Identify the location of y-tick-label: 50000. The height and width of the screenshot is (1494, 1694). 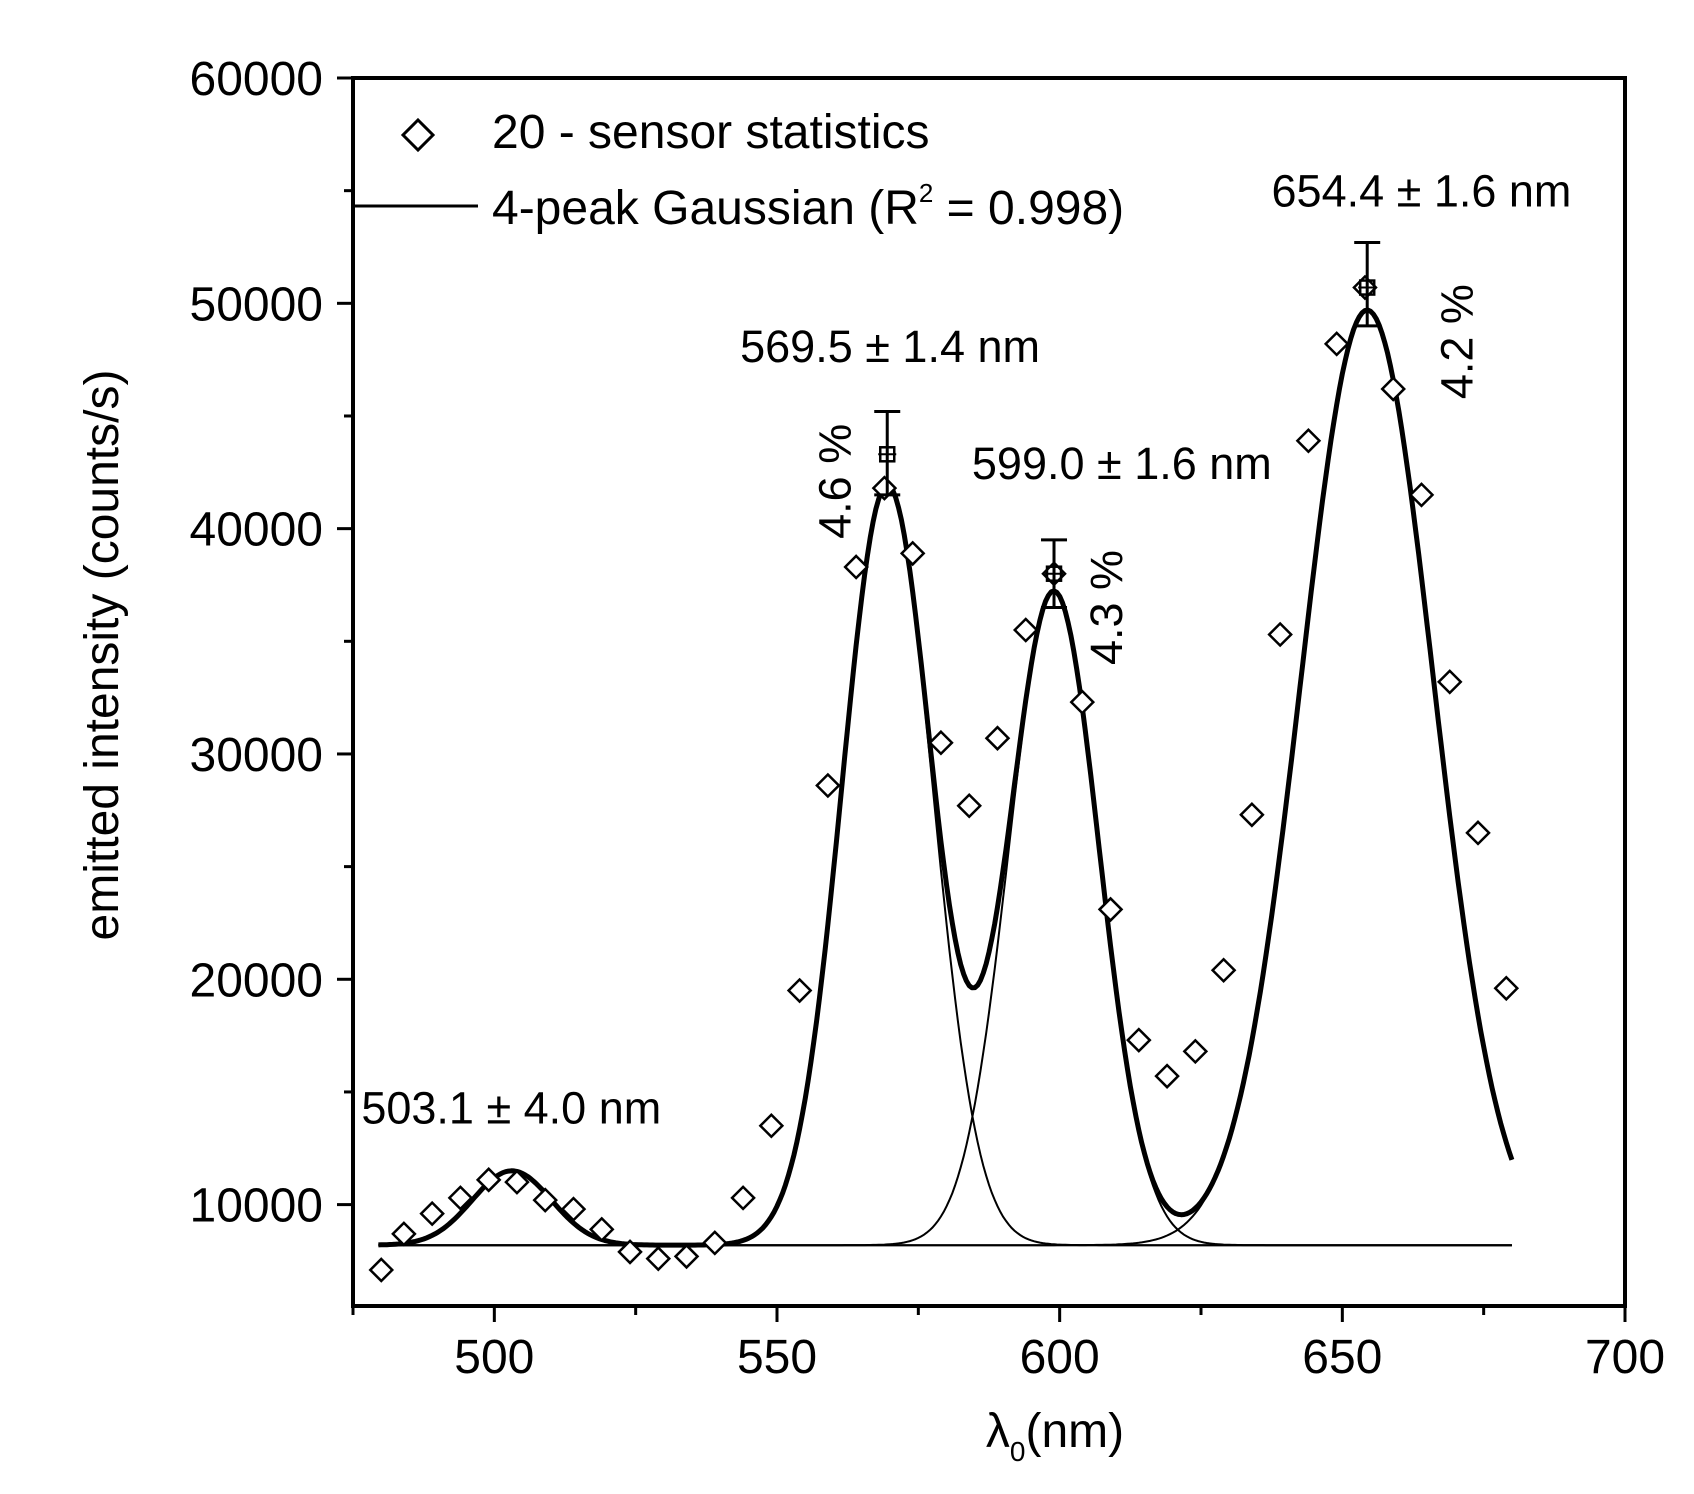
(256, 304).